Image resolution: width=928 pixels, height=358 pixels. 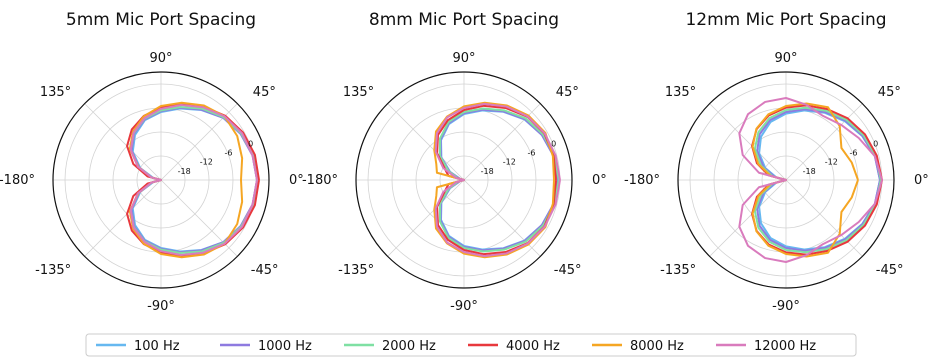 I want to click on legend-label: 1000 Hz, so click(x=285, y=346).